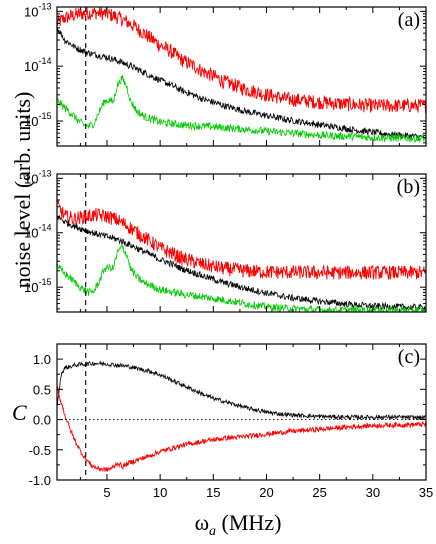 This screenshot has width=436, height=544. What do you see at coordinates (212, 531) in the screenshot?
I see `x-axis-label-subscript: a` at bounding box center [212, 531].